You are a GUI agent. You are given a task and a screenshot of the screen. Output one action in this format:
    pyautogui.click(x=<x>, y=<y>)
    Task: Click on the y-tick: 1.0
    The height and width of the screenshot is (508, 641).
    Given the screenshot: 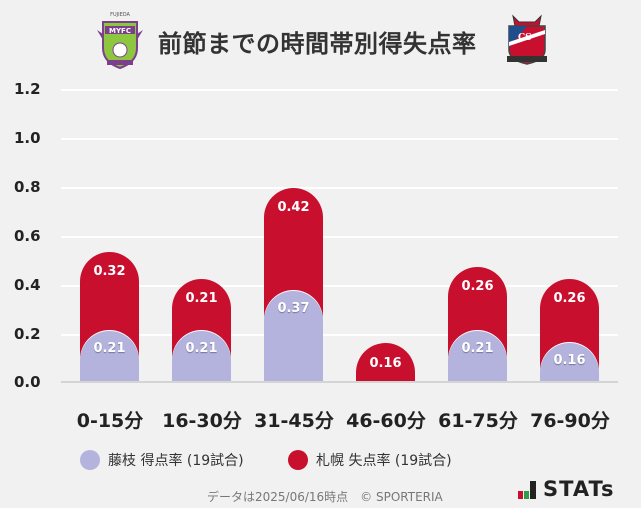 What is the action you would take?
    pyautogui.click(x=27, y=138)
    